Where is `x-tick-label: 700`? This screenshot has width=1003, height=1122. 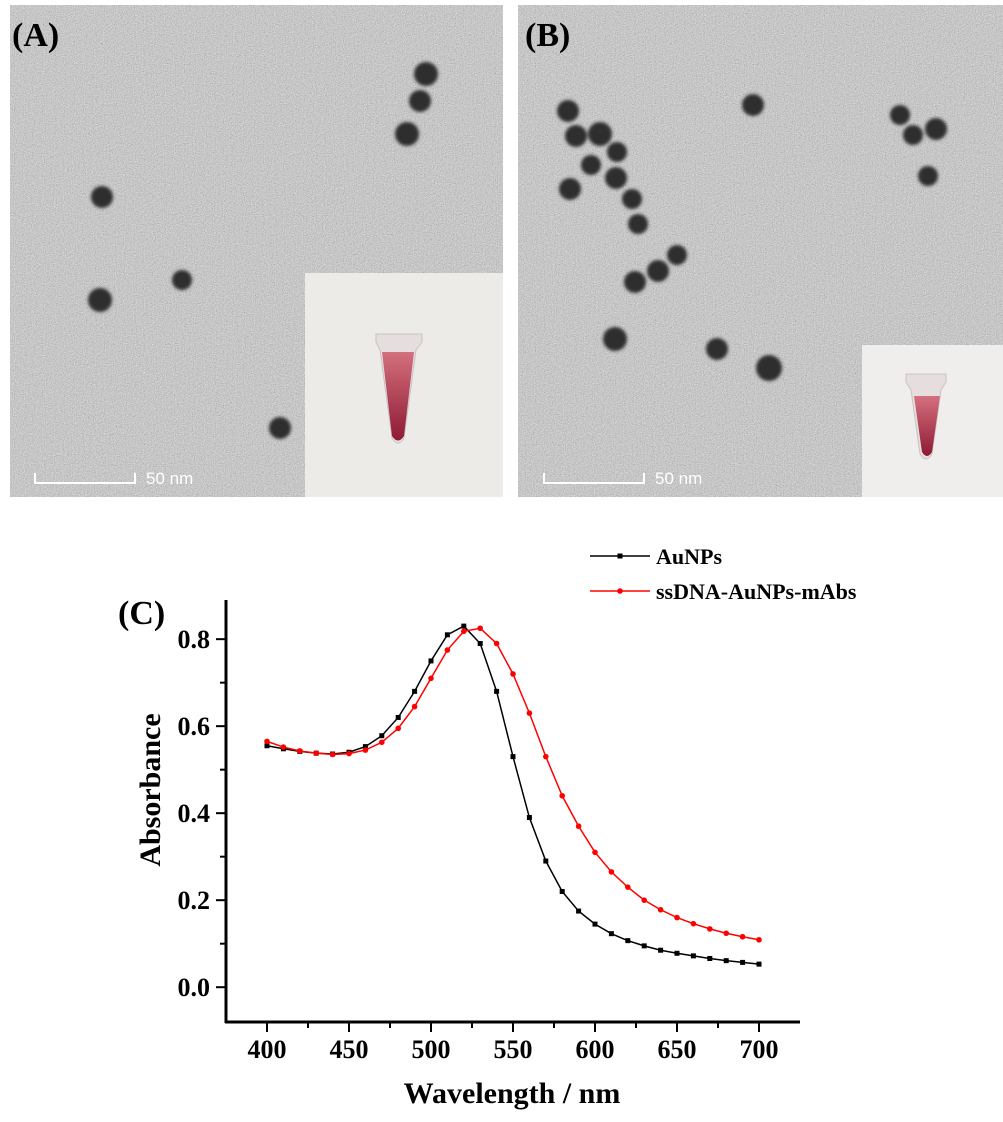
x-tick-label: 700 is located at coordinates (759, 1049).